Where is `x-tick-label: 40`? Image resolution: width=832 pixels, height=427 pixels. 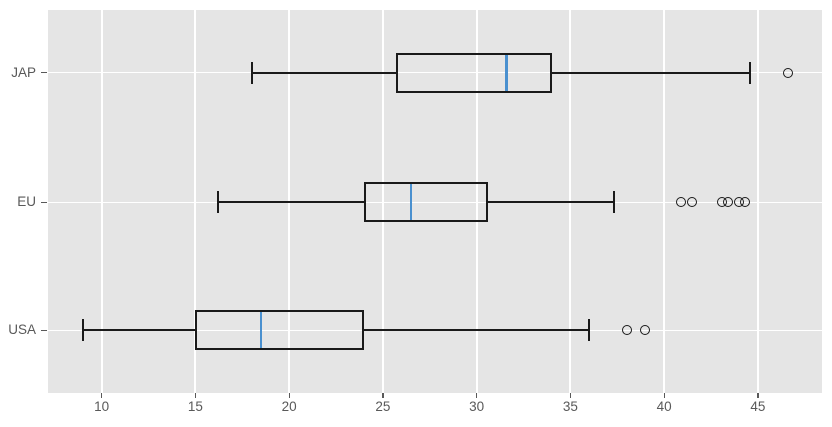
x-tick-label: 40 is located at coordinates (664, 406).